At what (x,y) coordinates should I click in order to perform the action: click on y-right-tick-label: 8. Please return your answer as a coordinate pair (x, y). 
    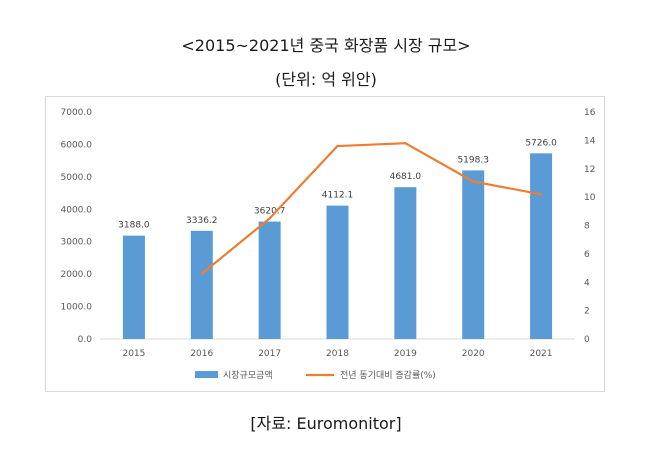
    Looking at the image, I should click on (587, 227).